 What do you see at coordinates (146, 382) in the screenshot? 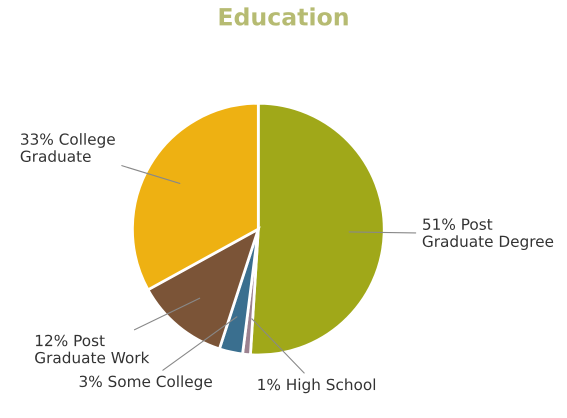
I see `slice-label: 3% Some College` at bounding box center [146, 382].